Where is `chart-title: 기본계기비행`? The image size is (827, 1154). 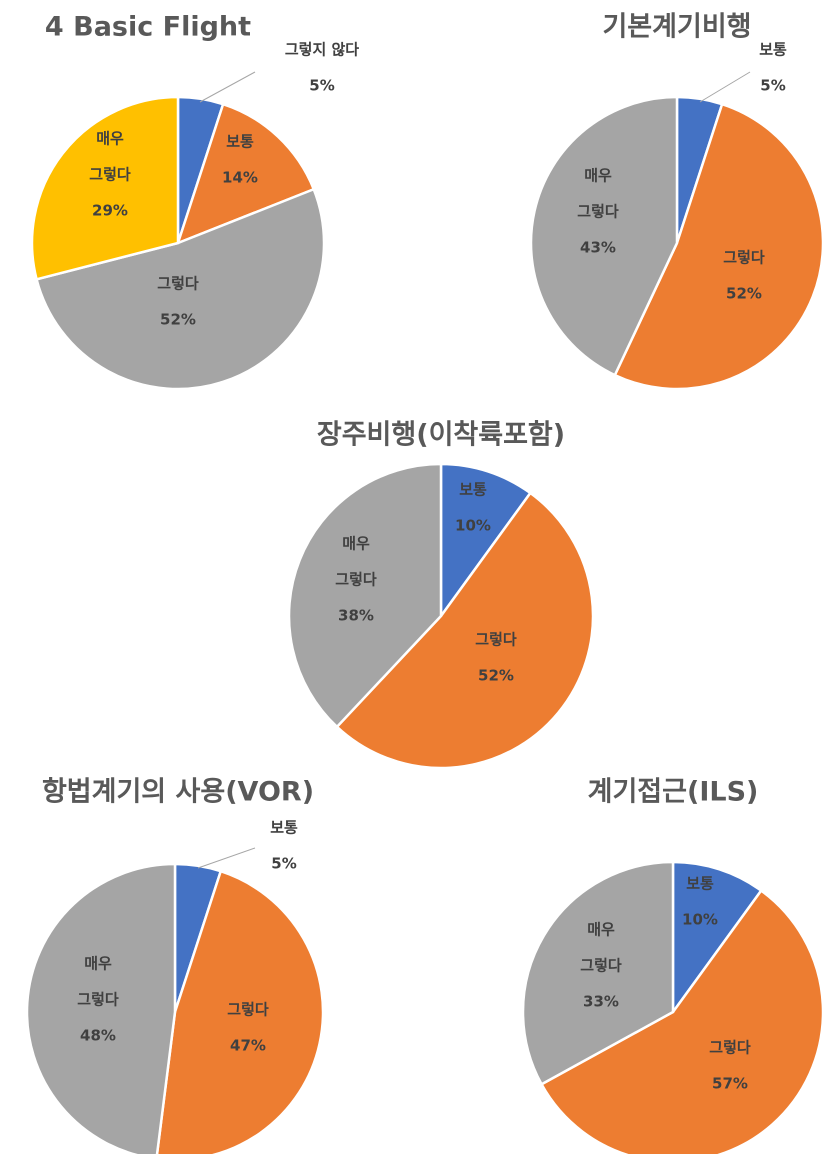
chart-title: 기본계기비행 is located at coordinates (676, 27).